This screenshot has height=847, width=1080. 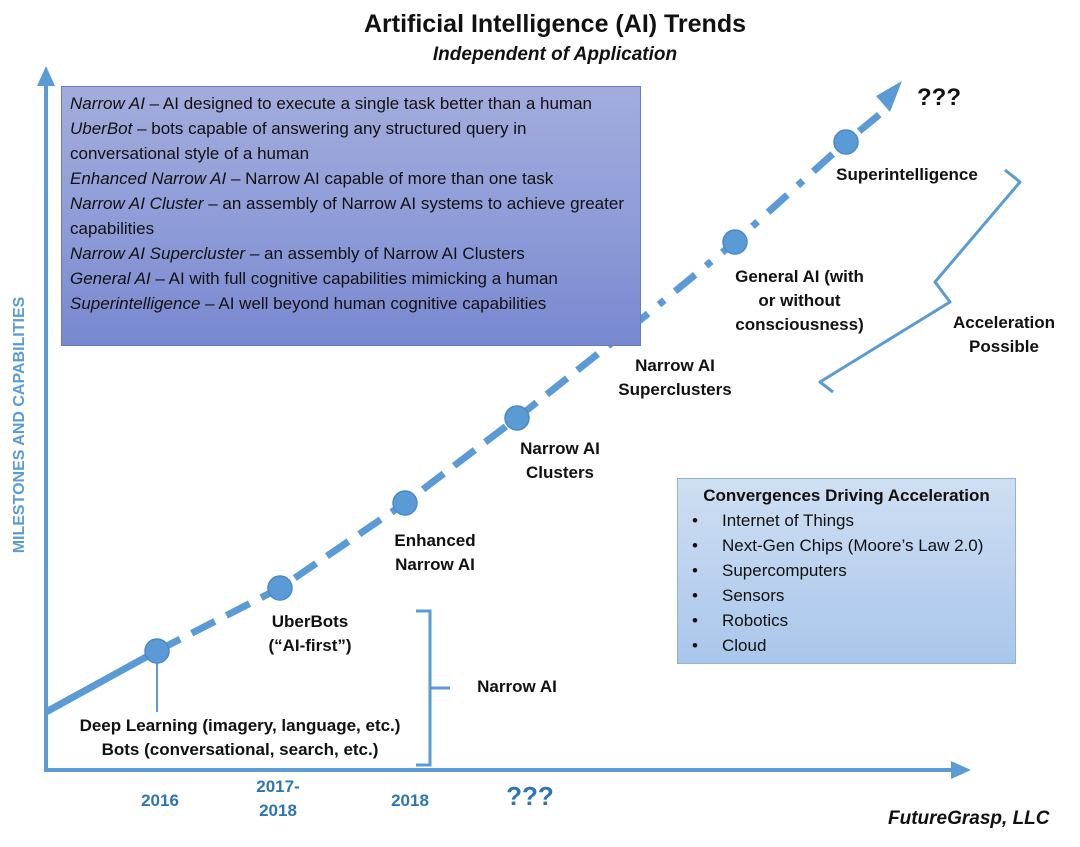 I want to click on definition-term: Superintelligence, so click(x=135, y=303).